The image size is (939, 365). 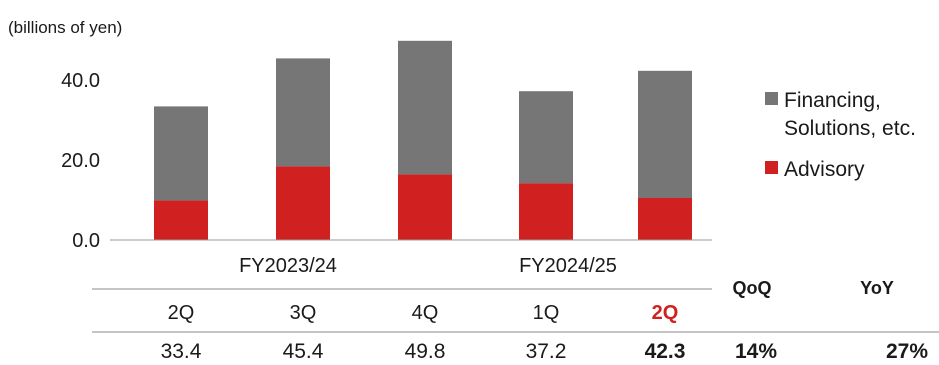 I want to click on y-tick-label: 40.0, so click(x=80, y=81).